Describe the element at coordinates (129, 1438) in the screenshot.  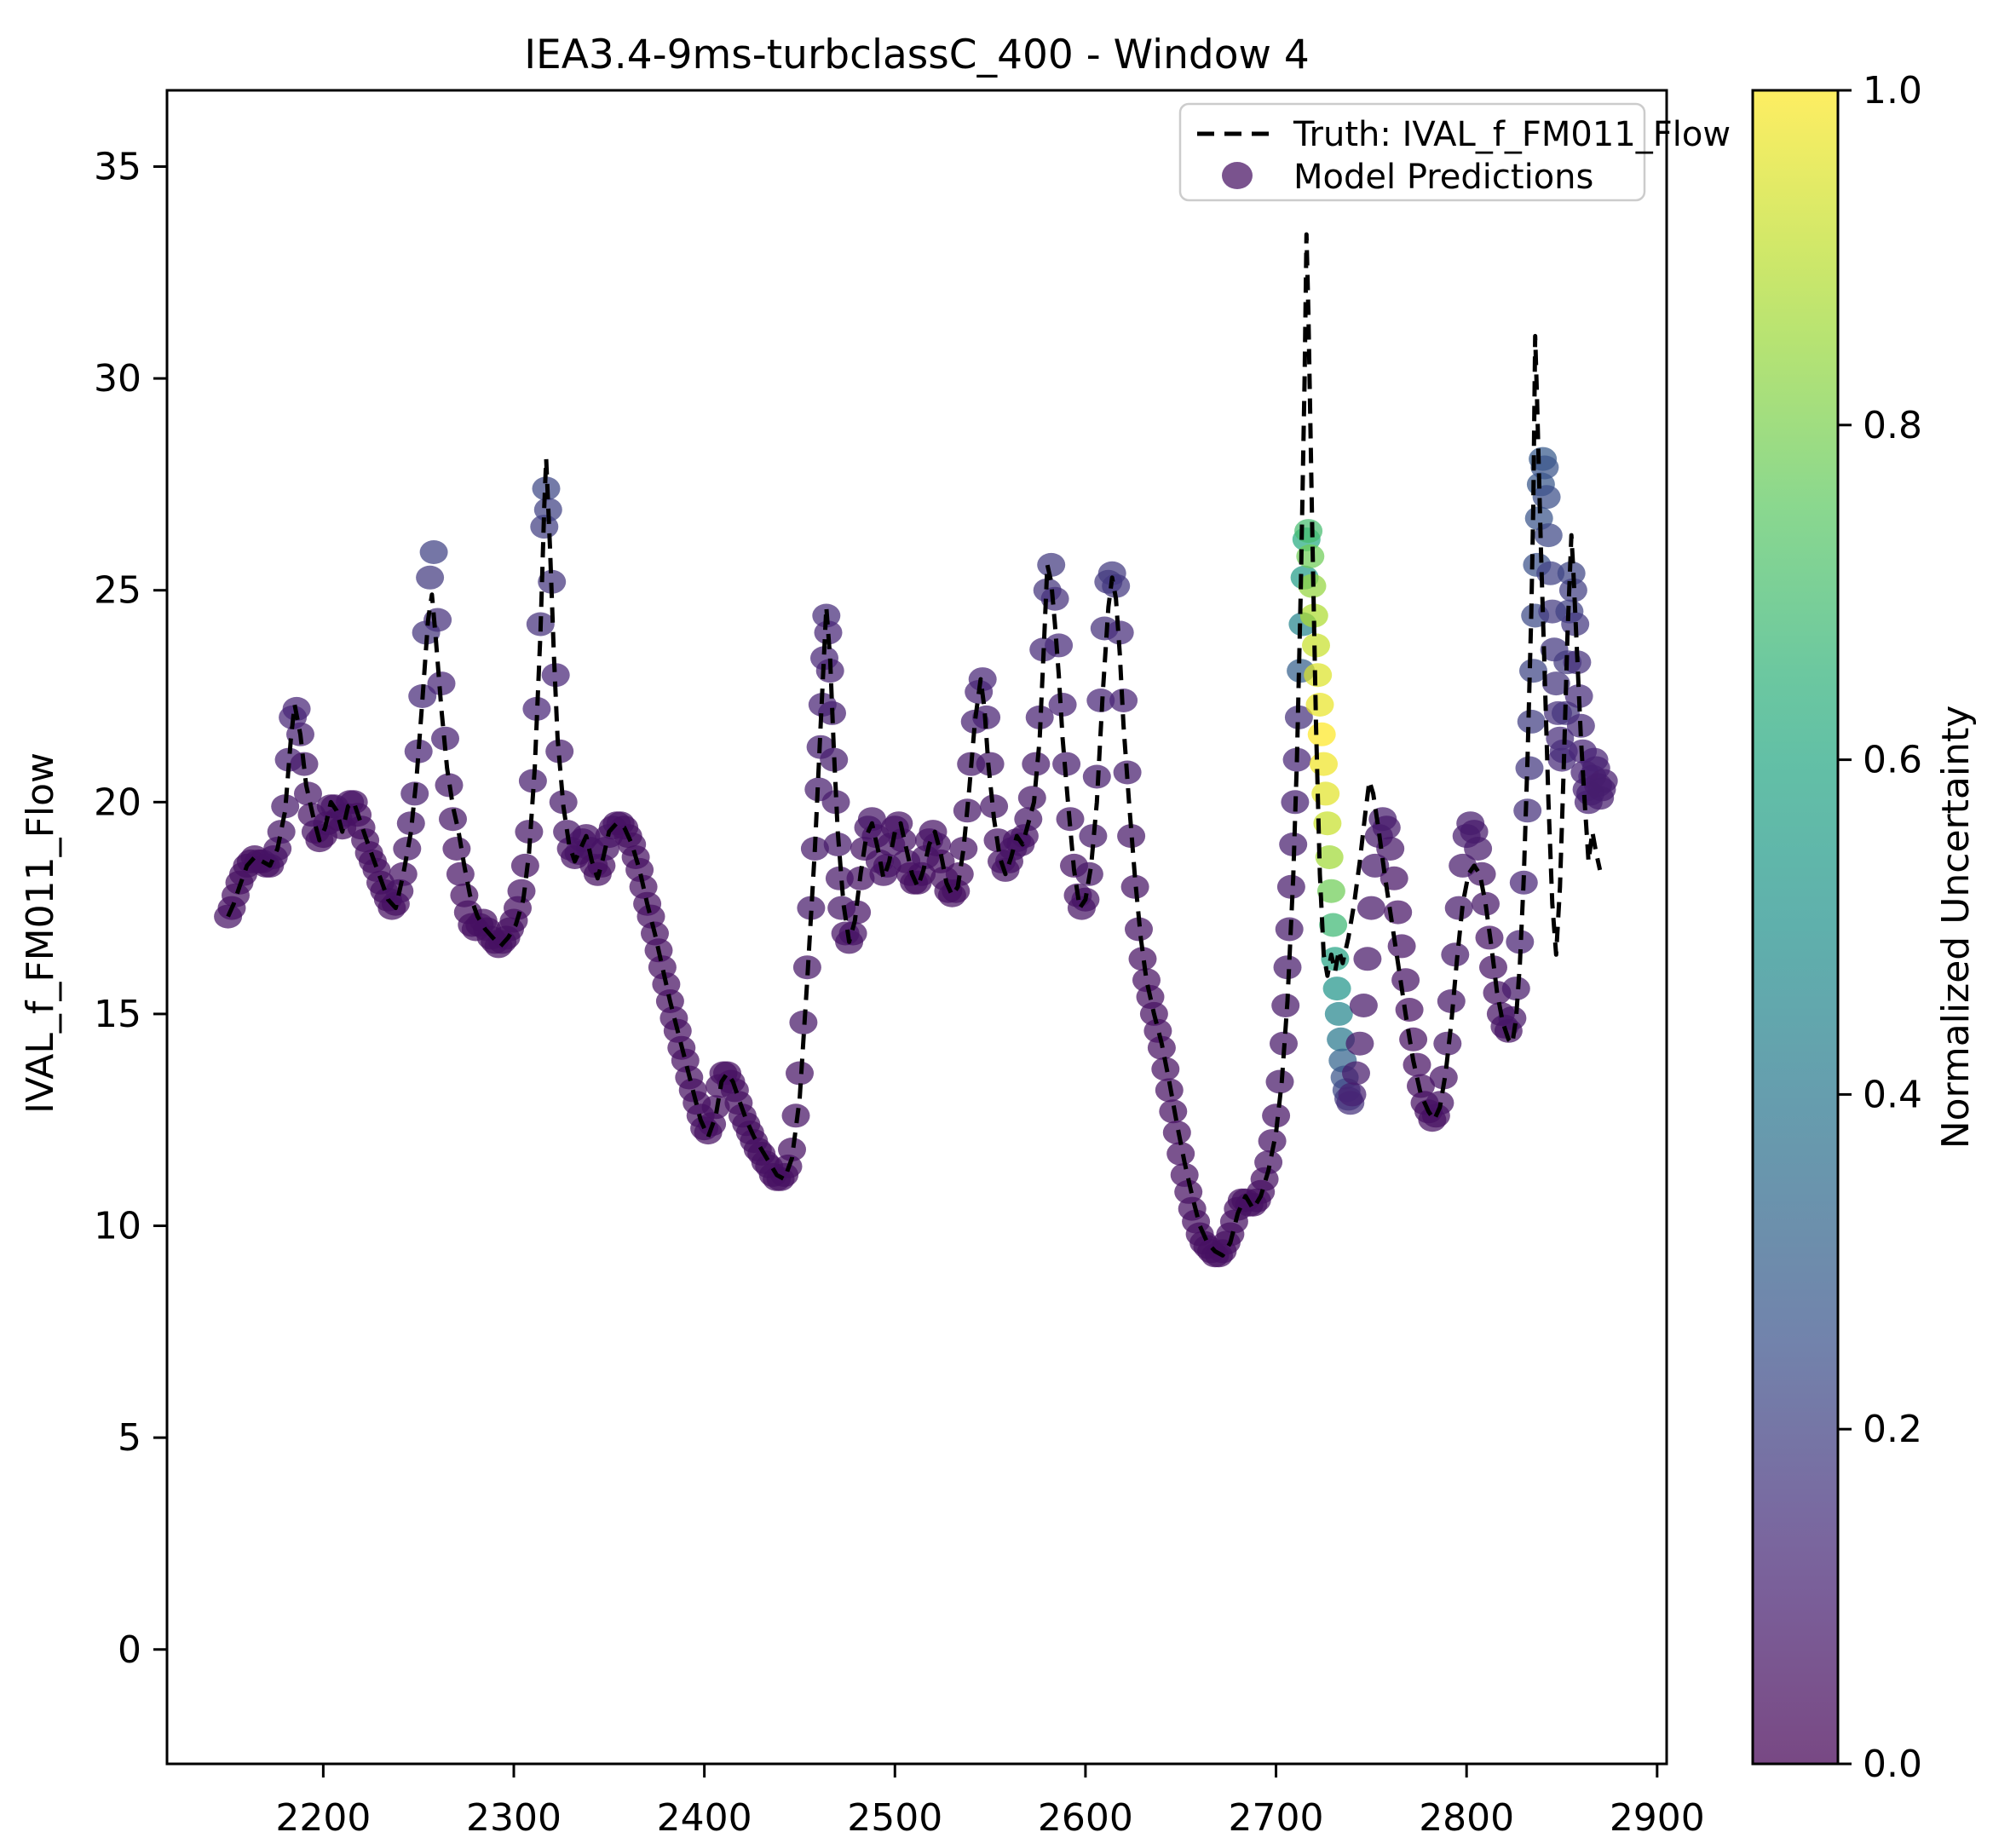
I see `y-tick-label: 5` at that location.